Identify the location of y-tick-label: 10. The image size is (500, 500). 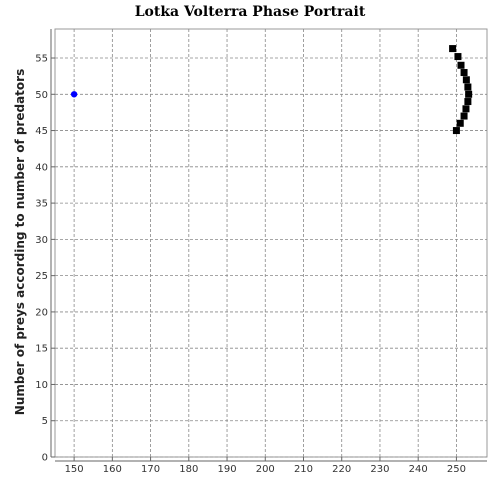
(41, 385).